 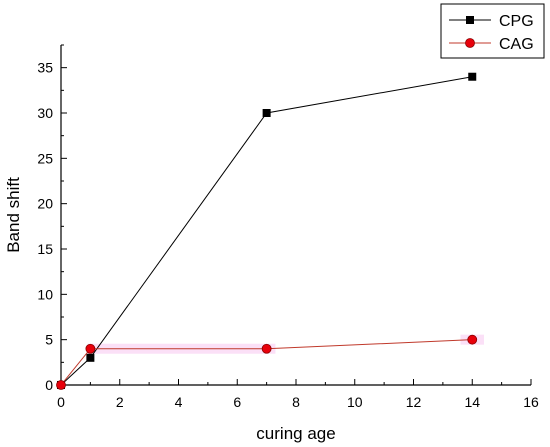 I want to click on series-cag, so click(x=267, y=362).